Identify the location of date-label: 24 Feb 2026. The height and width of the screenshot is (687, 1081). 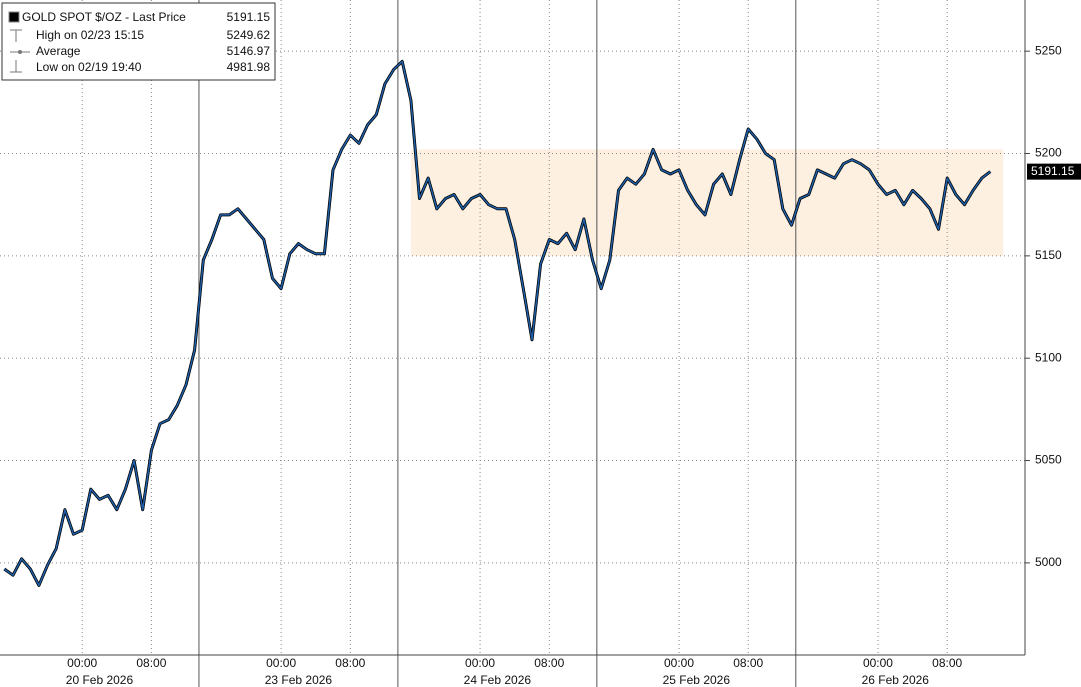
(498, 680).